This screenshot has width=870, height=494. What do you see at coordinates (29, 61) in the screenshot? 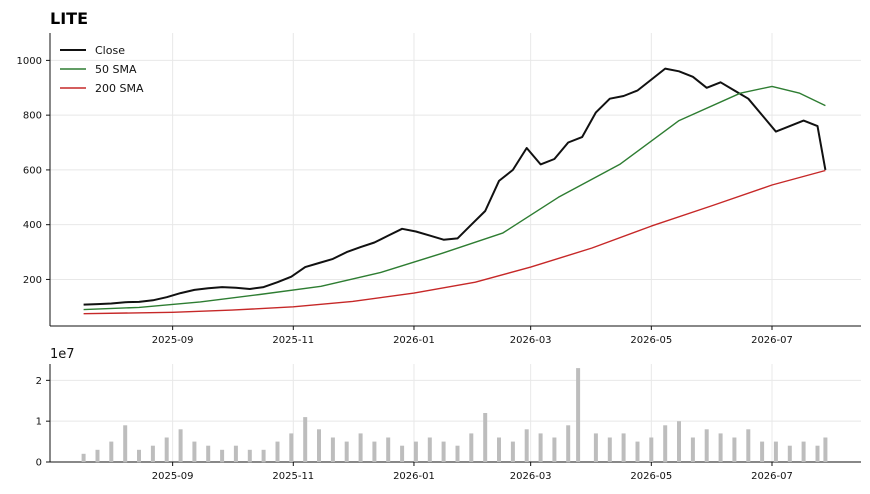
I see `price-y-tick-label: 1000` at bounding box center [29, 61].